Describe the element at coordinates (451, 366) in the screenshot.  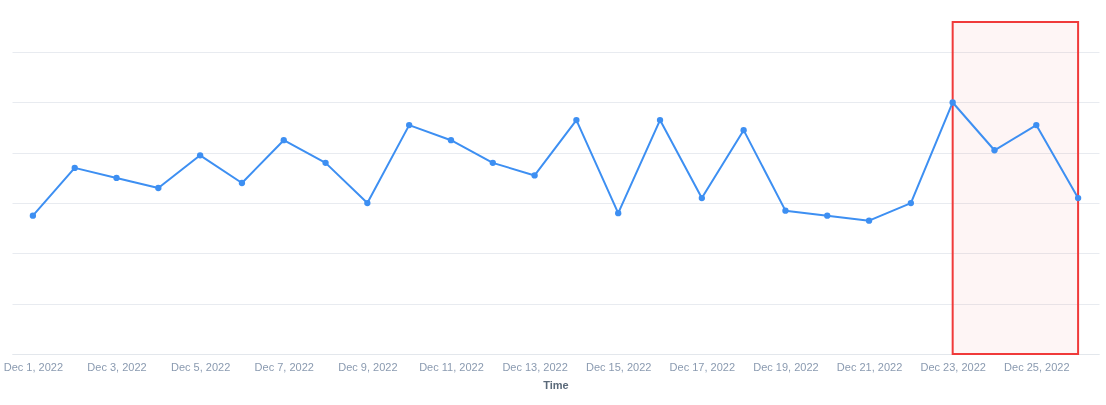
I see `x-tick-label: Dec 11, 2022` at that location.